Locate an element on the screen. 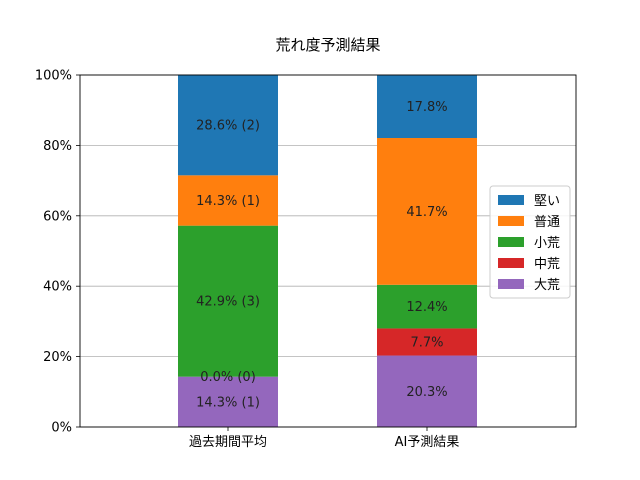 The width and height of the screenshot is (640, 480). legend-label: 堅い is located at coordinates (547, 201).